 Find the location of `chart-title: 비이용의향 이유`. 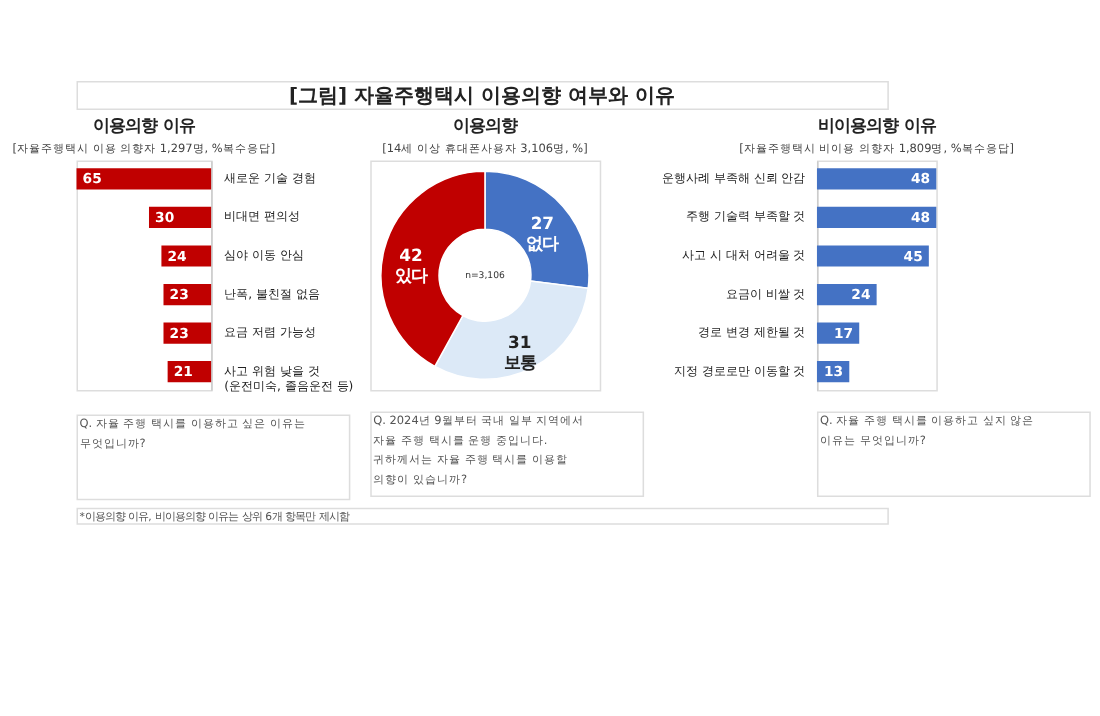

chart-title: 비이용의향 이유 is located at coordinates (876, 124).